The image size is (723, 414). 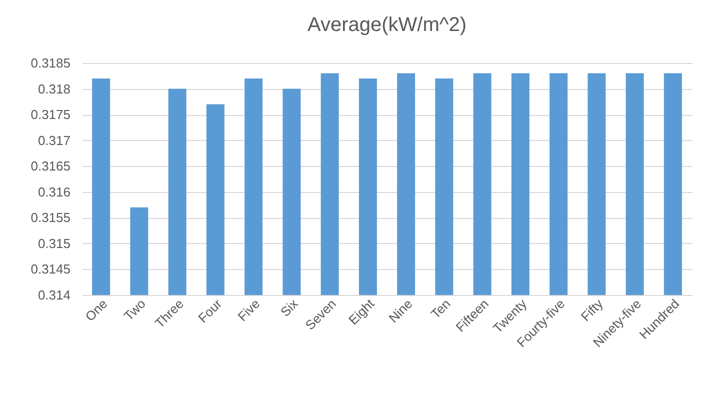 I want to click on y-tick-label: 0.317, so click(x=54, y=140).